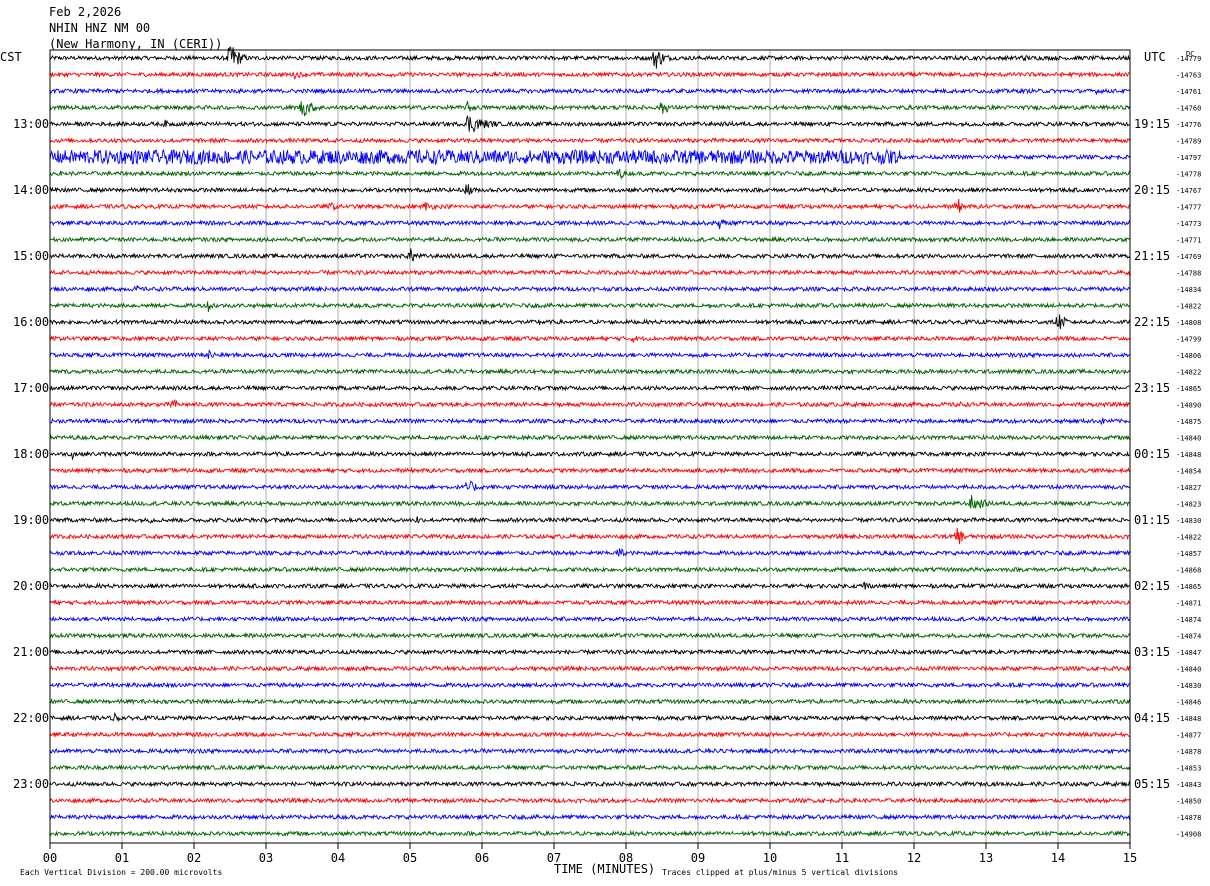 This screenshot has width=1210, height=886. I want to click on dc-offset-value: -14808, so click(1188, 323).